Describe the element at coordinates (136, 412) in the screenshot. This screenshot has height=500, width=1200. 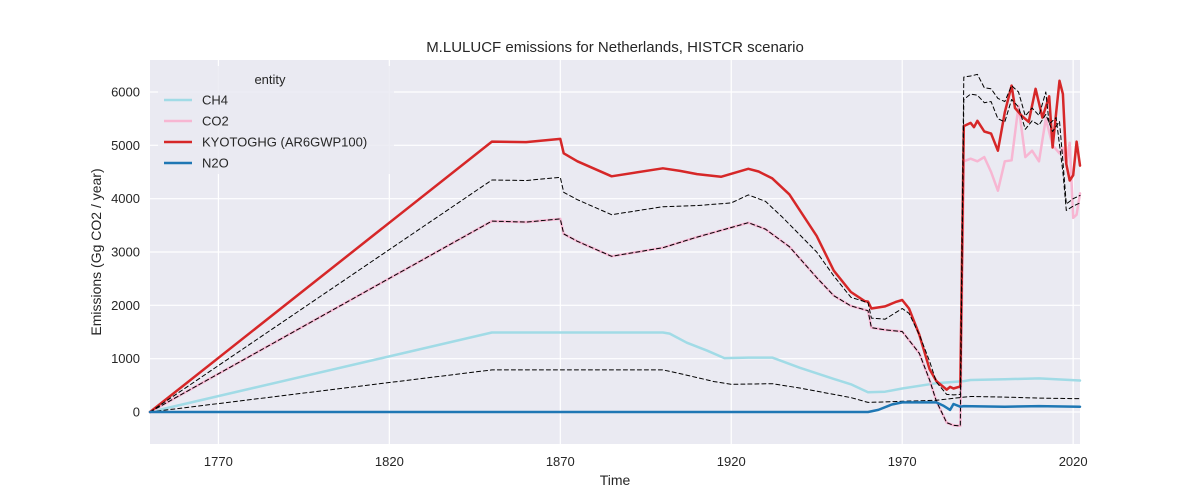
I see `y-tick-label: 0` at that location.